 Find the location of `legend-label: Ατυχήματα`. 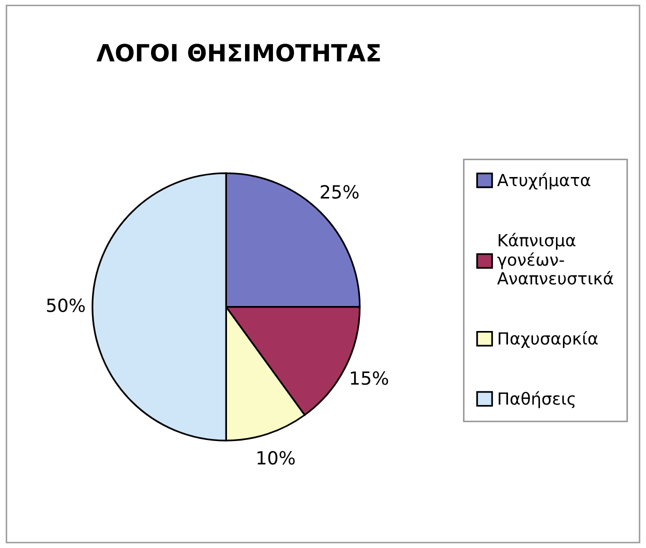

legend-label: Ατυχήματα is located at coordinates (543, 181).